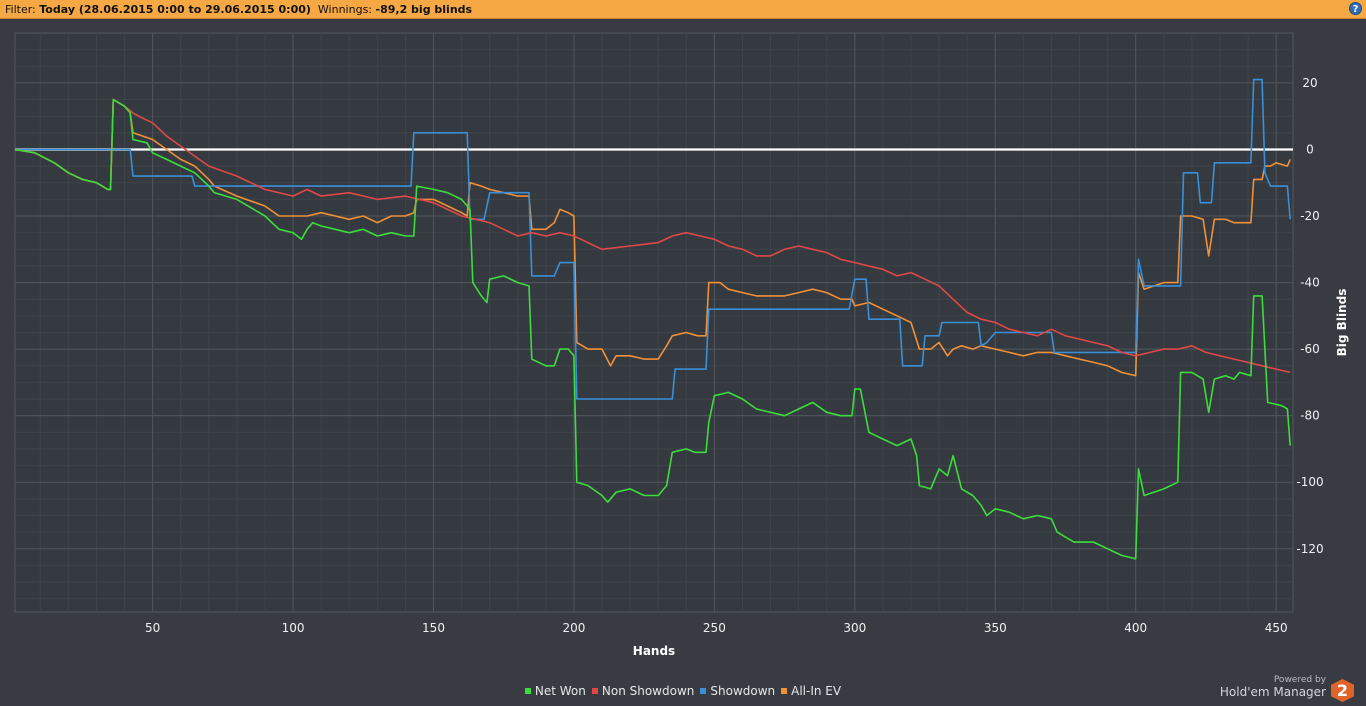 The height and width of the screenshot is (706, 1366). What do you see at coordinates (854, 628) in the screenshot?
I see `x-tick-label: 300` at bounding box center [854, 628].